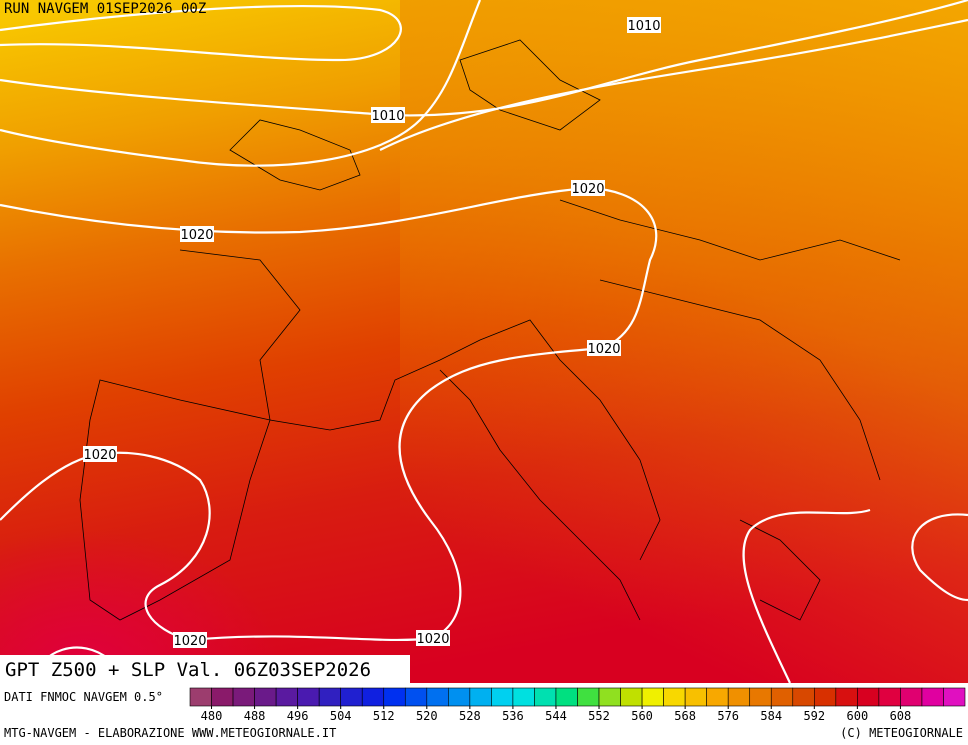 The image size is (968, 745). Describe the element at coordinates (858, 716) in the screenshot. I see `colorbar-tick-label: 600` at that location.